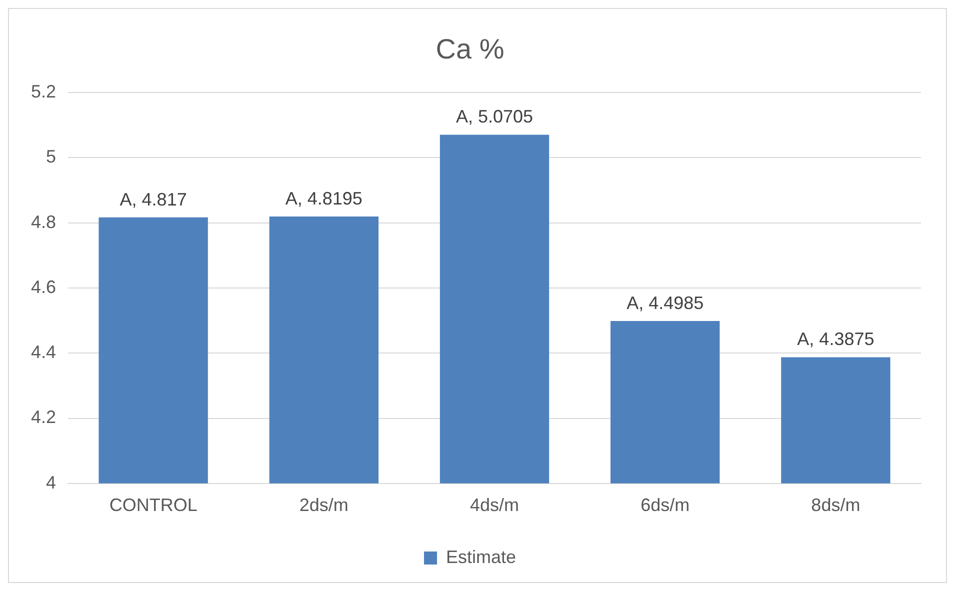 This screenshot has width=955, height=591. I want to click on x-tick-label: 8ds/m, so click(835, 505).